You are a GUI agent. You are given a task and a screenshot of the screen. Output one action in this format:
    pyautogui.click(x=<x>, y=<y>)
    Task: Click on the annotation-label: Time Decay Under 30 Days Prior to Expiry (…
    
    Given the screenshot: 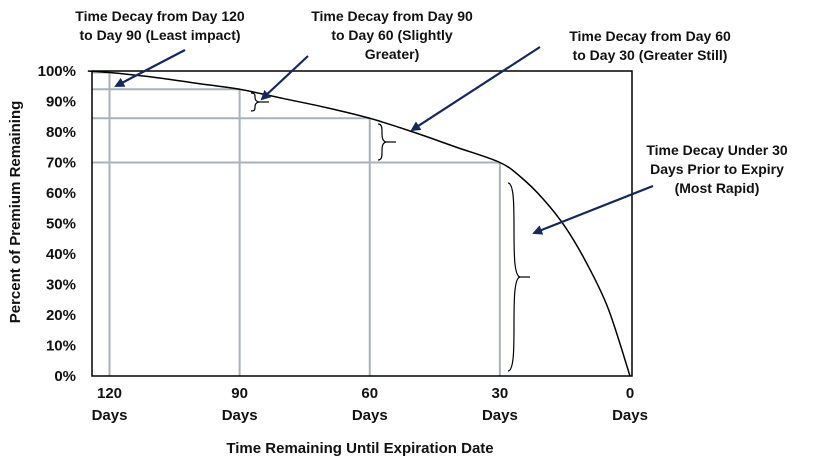 What is the action you would take?
    pyautogui.click(x=717, y=169)
    